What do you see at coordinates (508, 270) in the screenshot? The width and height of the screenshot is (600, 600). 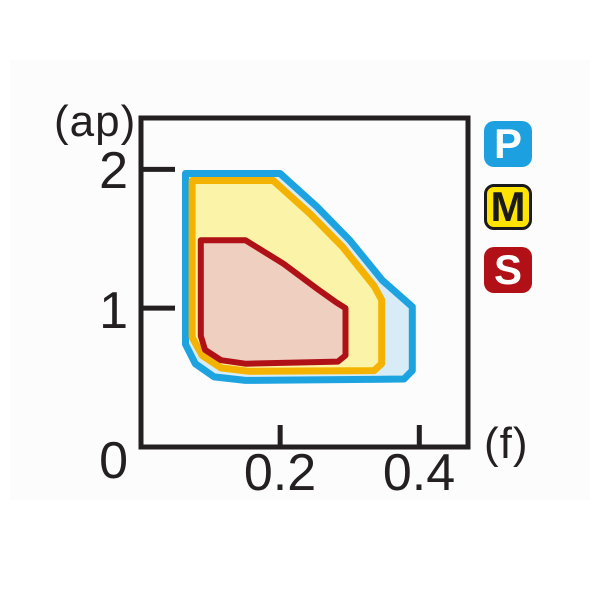 I see `legend-badge-S: S` at bounding box center [508, 270].